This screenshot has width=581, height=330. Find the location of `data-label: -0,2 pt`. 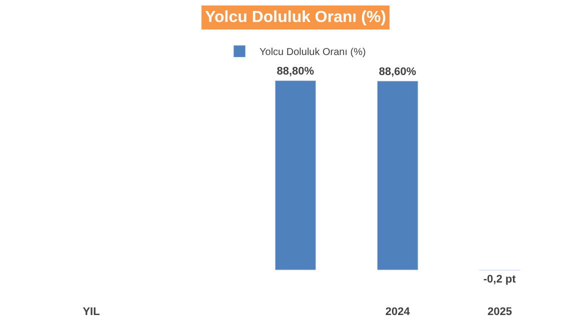

data-label: -0,2 pt is located at coordinates (499, 279).